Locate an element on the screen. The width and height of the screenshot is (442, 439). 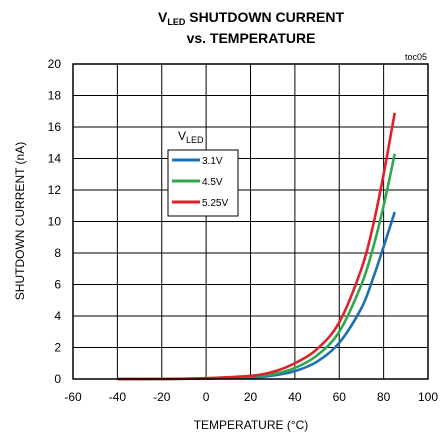
legend-label: 5.25V is located at coordinates (215, 203).